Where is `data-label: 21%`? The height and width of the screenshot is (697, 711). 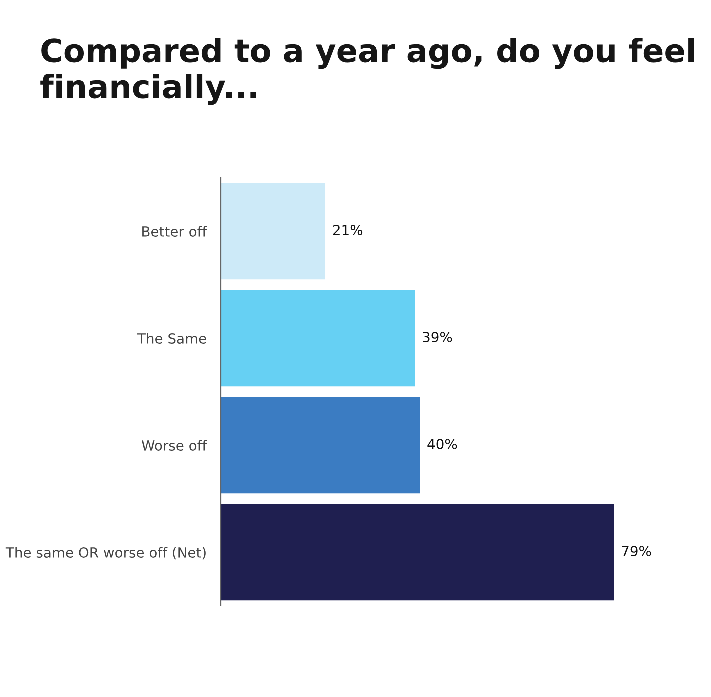 data-label: 21% is located at coordinates (348, 230).